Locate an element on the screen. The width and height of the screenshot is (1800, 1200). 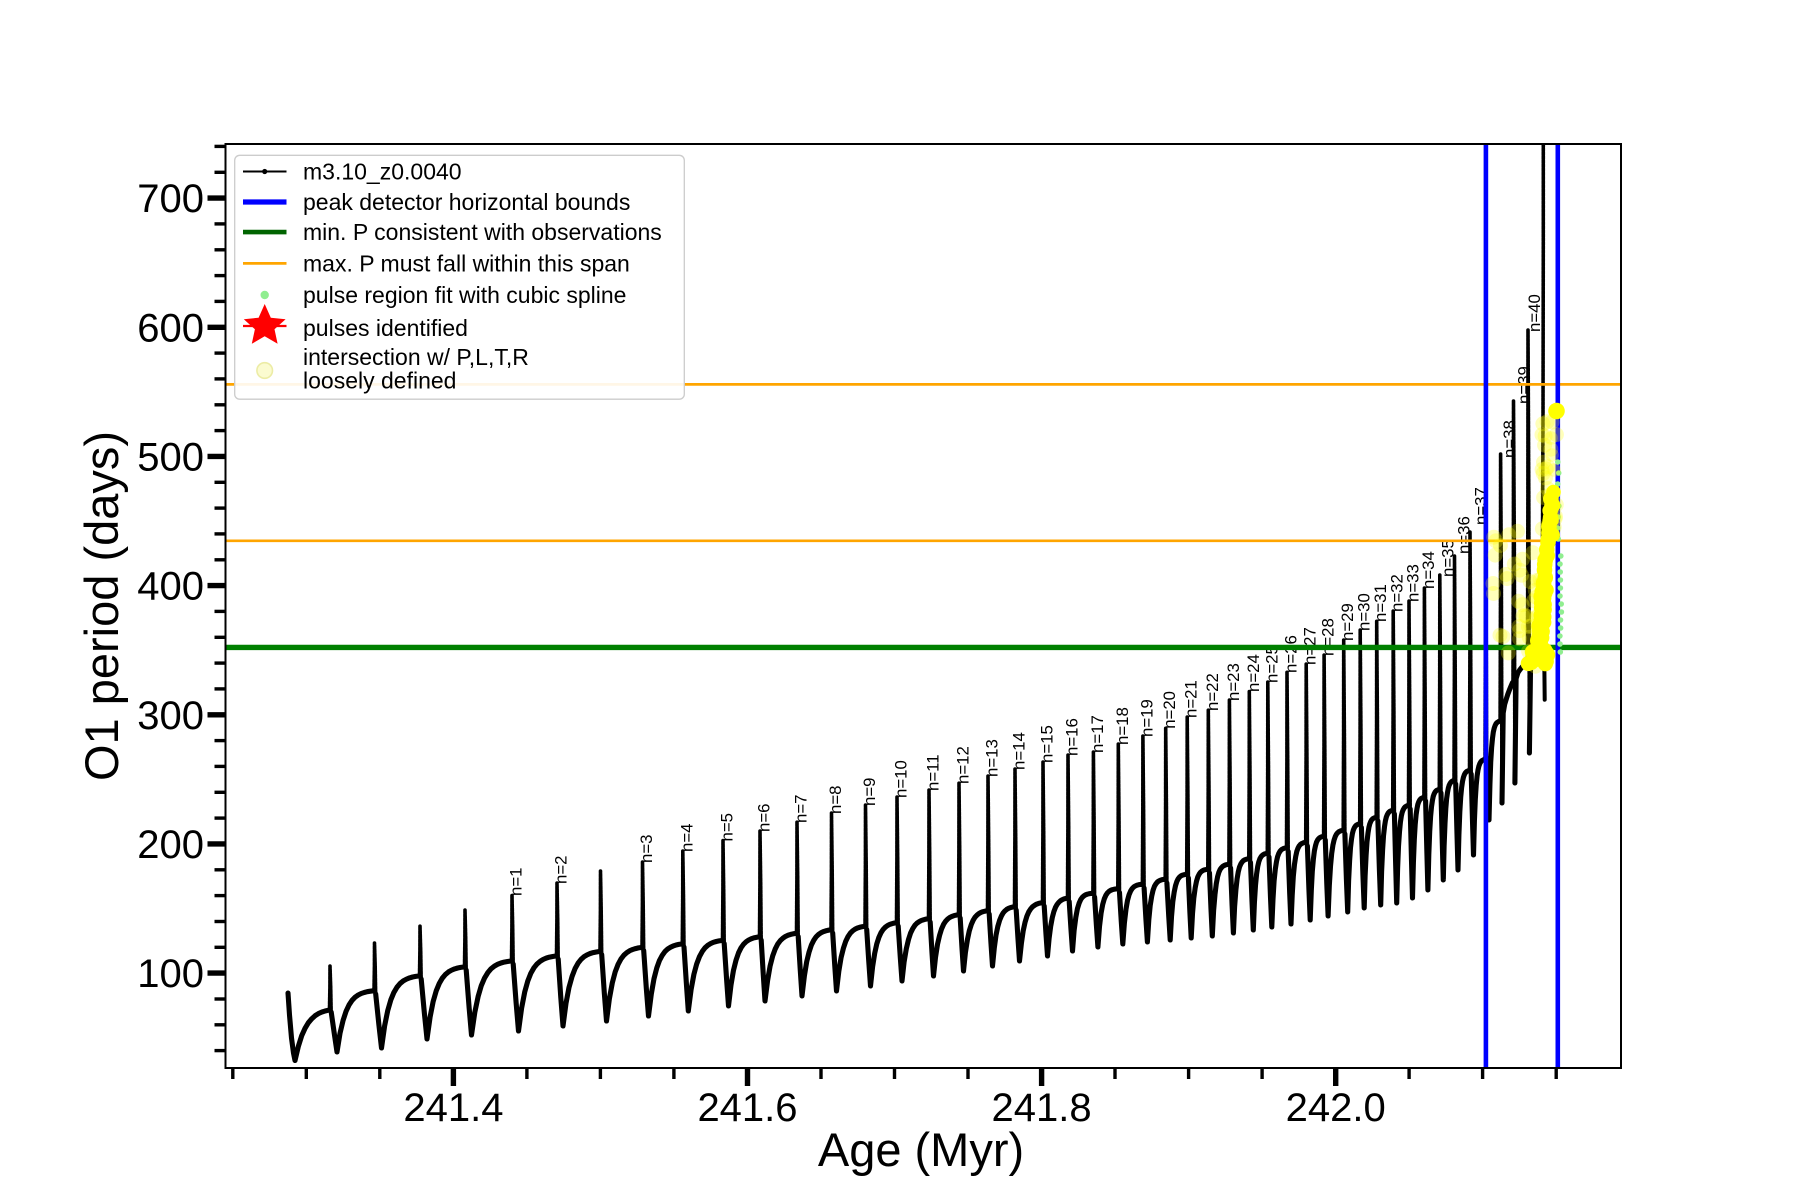
svg-text: n=20 is located at coordinates (1169, 710).